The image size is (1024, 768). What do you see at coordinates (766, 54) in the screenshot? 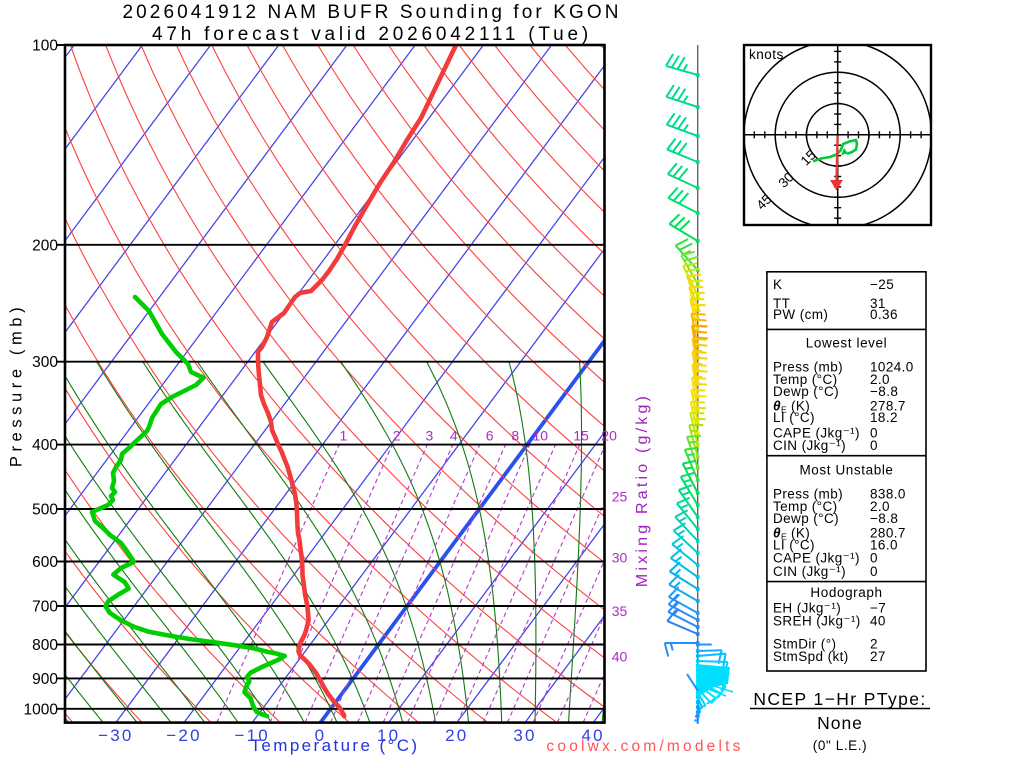
I see `svg-text: knots` at bounding box center [766, 54].